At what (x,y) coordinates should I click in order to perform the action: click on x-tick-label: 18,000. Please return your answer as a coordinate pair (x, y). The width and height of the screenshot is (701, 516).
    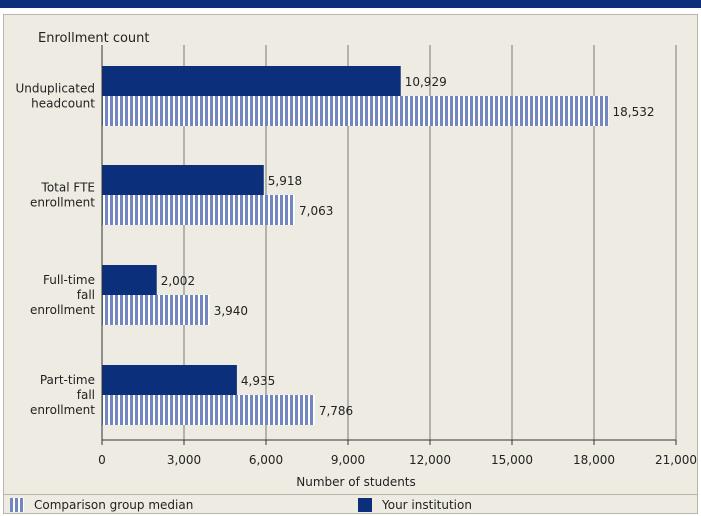
    Looking at the image, I should click on (594, 460).